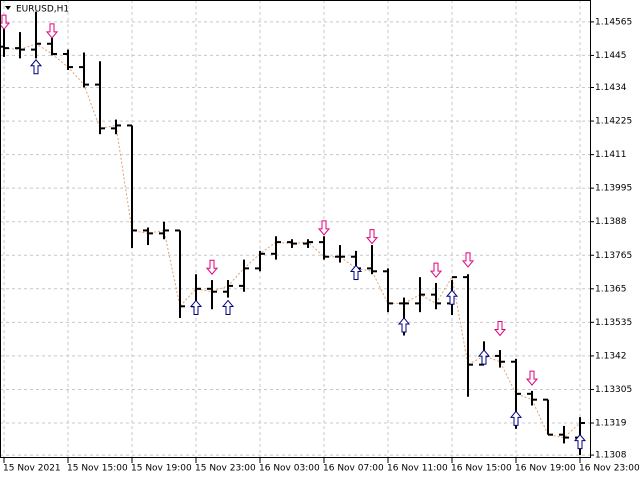 The width and height of the screenshot is (640, 480). What do you see at coordinates (42, 10) in the screenshot?
I see `chart-title: EURUSD,H1` at bounding box center [42, 10].